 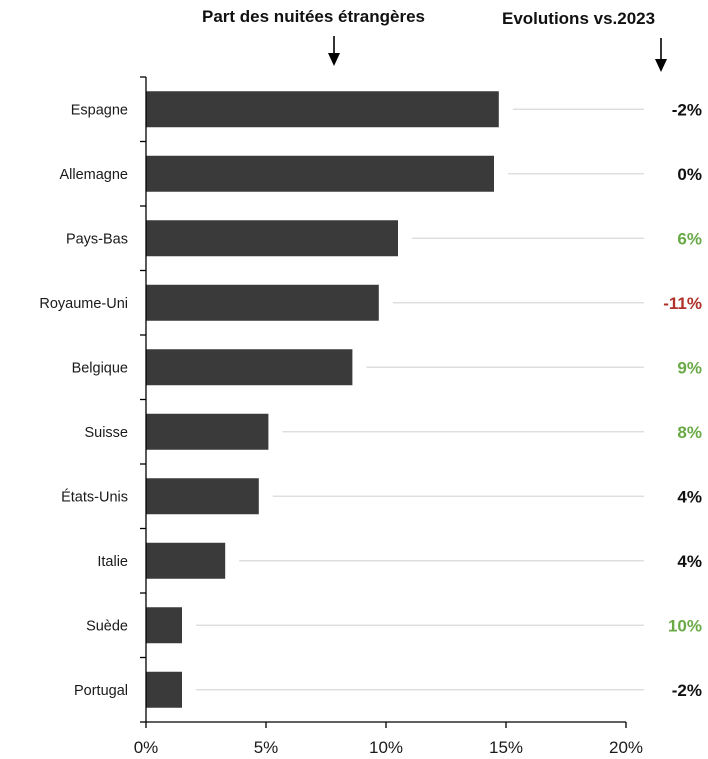 I want to click on share-header: Part des nuitées étrangères, so click(x=313, y=16).